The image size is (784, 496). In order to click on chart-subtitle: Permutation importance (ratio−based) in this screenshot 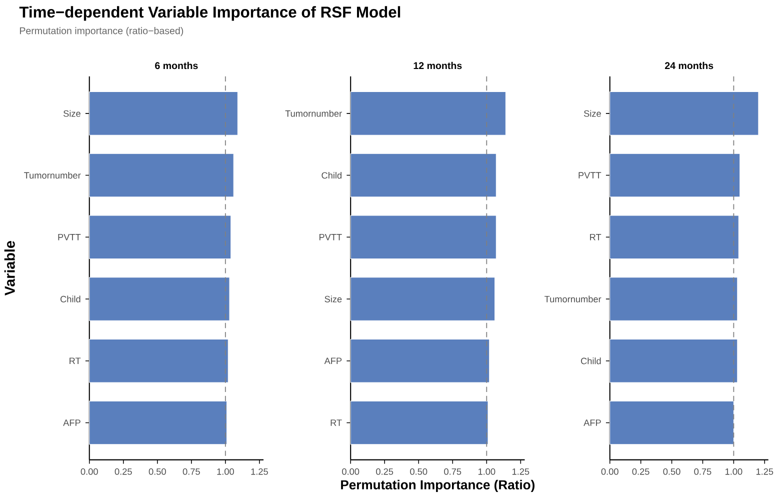, I will do `click(102, 31)`.